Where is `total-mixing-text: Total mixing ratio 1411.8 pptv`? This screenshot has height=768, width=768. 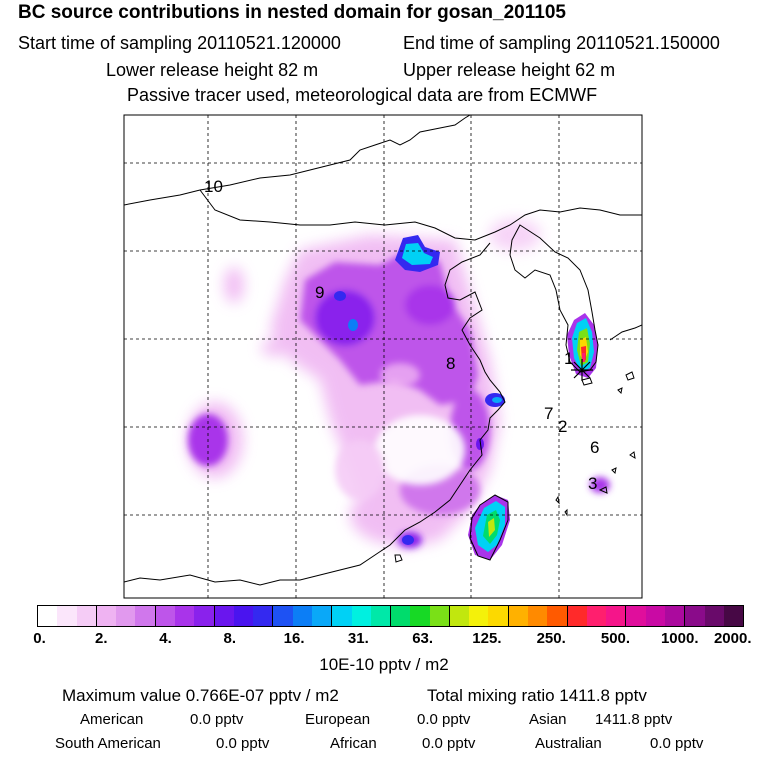
total-mixing-text: Total mixing ratio 1411.8 pptv is located at coordinates (537, 695).